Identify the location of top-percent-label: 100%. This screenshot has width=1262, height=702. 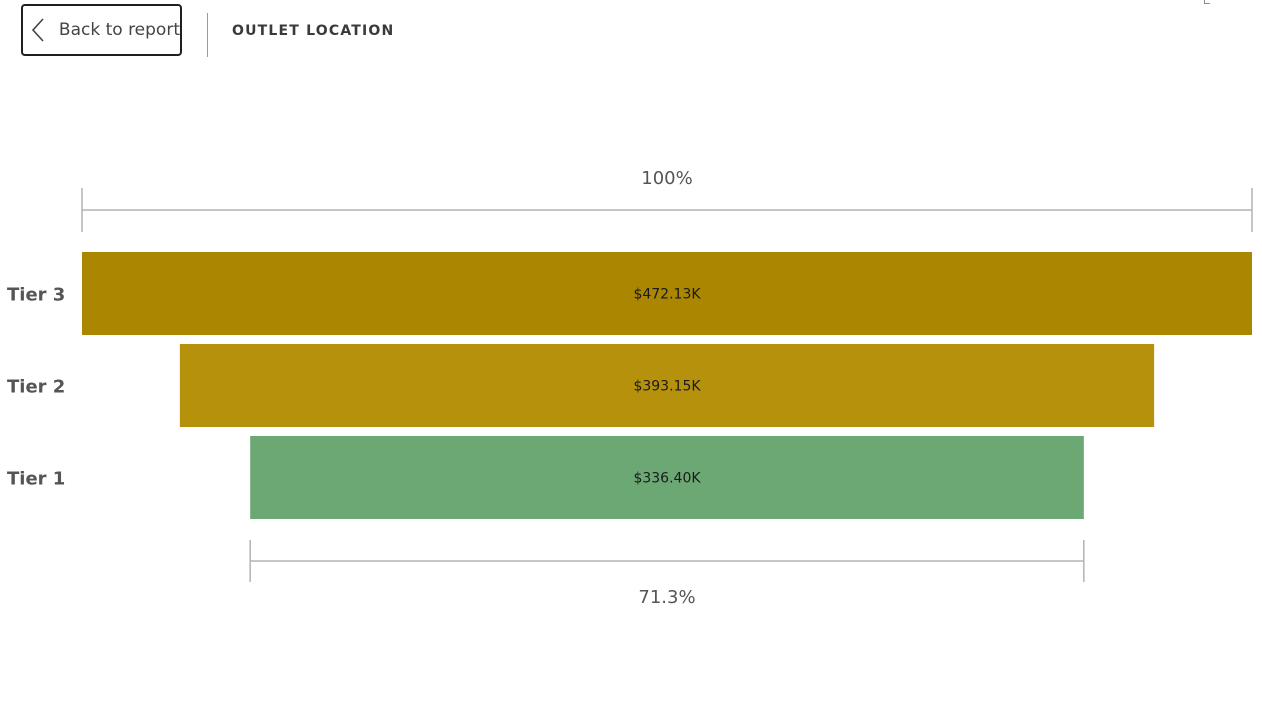
(666, 178).